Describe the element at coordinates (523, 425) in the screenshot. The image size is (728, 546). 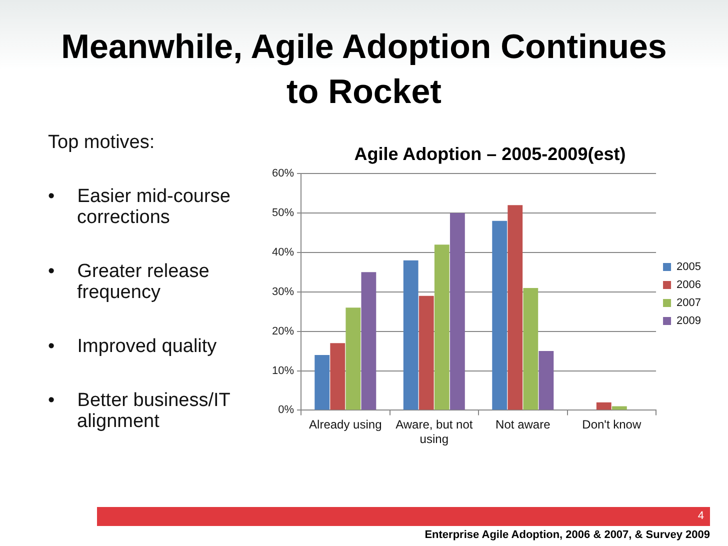
I see `x-tick-label: Not aware` at that location.